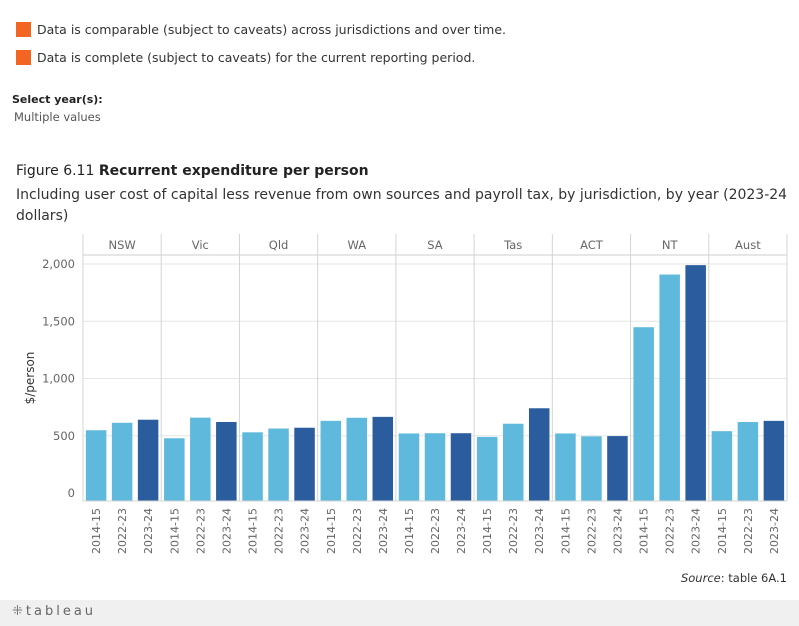  What do you see at coordinates (356, 245) in the screenshot?
I see `panel-header-wa: WA` at bounding box center [356, 245].